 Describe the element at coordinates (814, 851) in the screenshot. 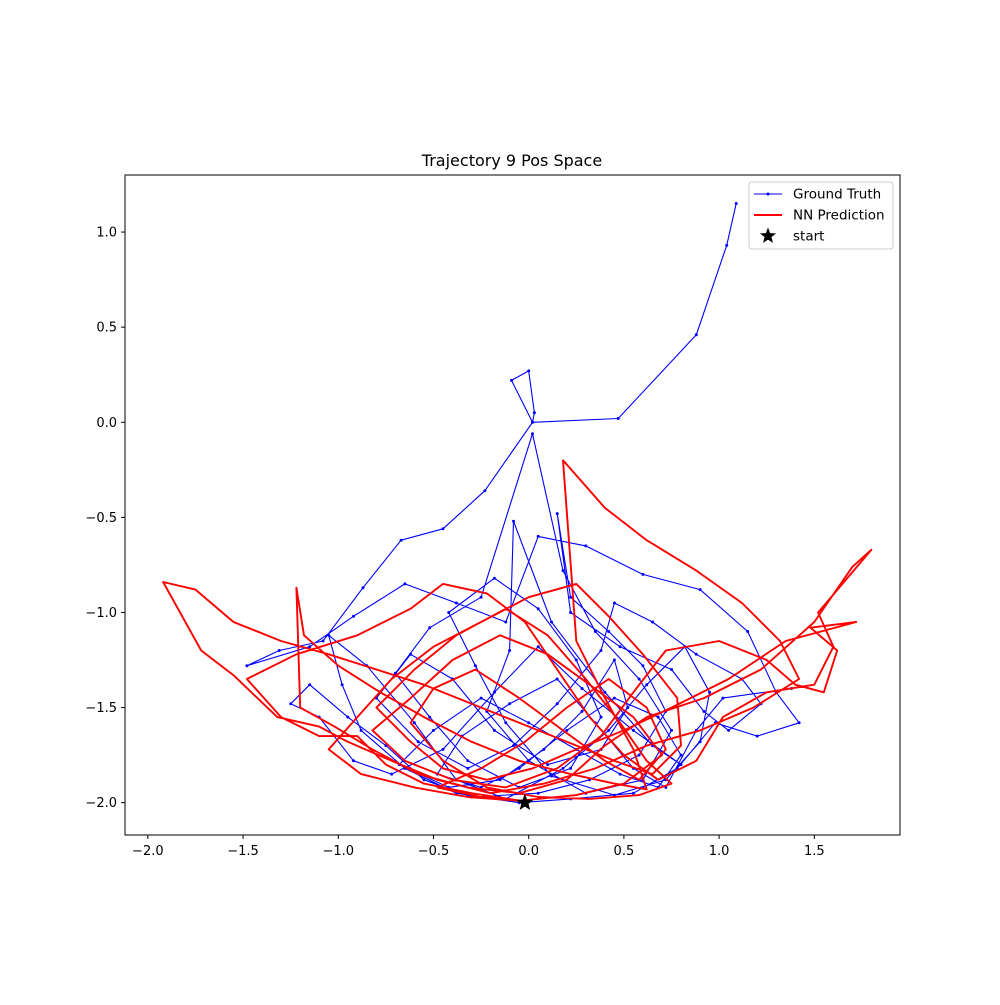

I see `x-tick-label: 1.5` at that location.